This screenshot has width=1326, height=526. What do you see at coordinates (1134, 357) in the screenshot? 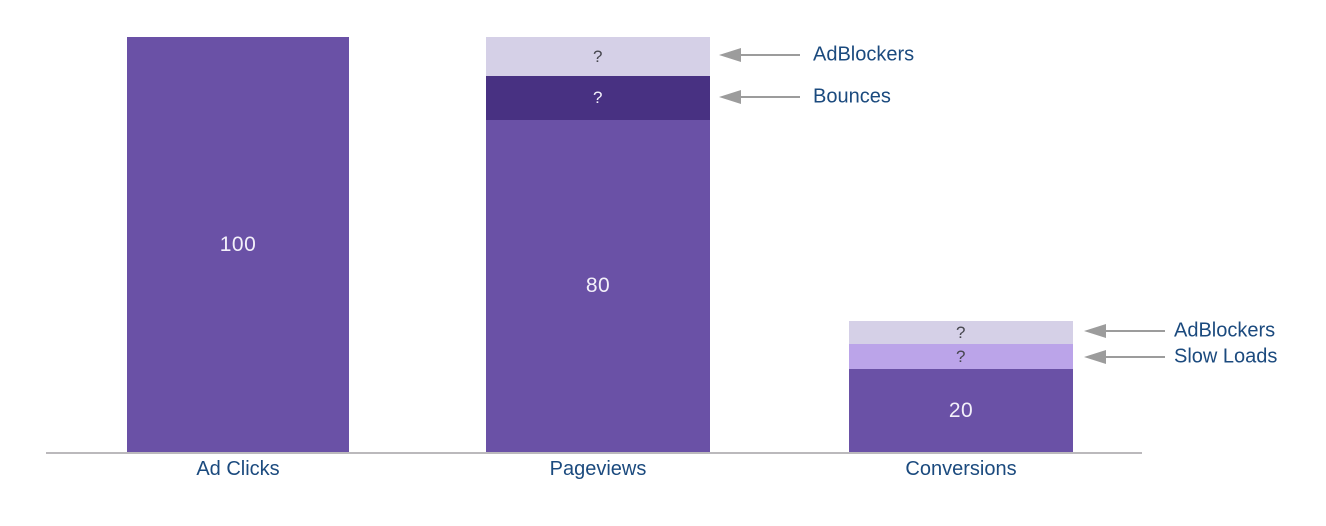
I see `conversions-slow-loads-callout-arrow-line` at bounding box center [1134, 357].